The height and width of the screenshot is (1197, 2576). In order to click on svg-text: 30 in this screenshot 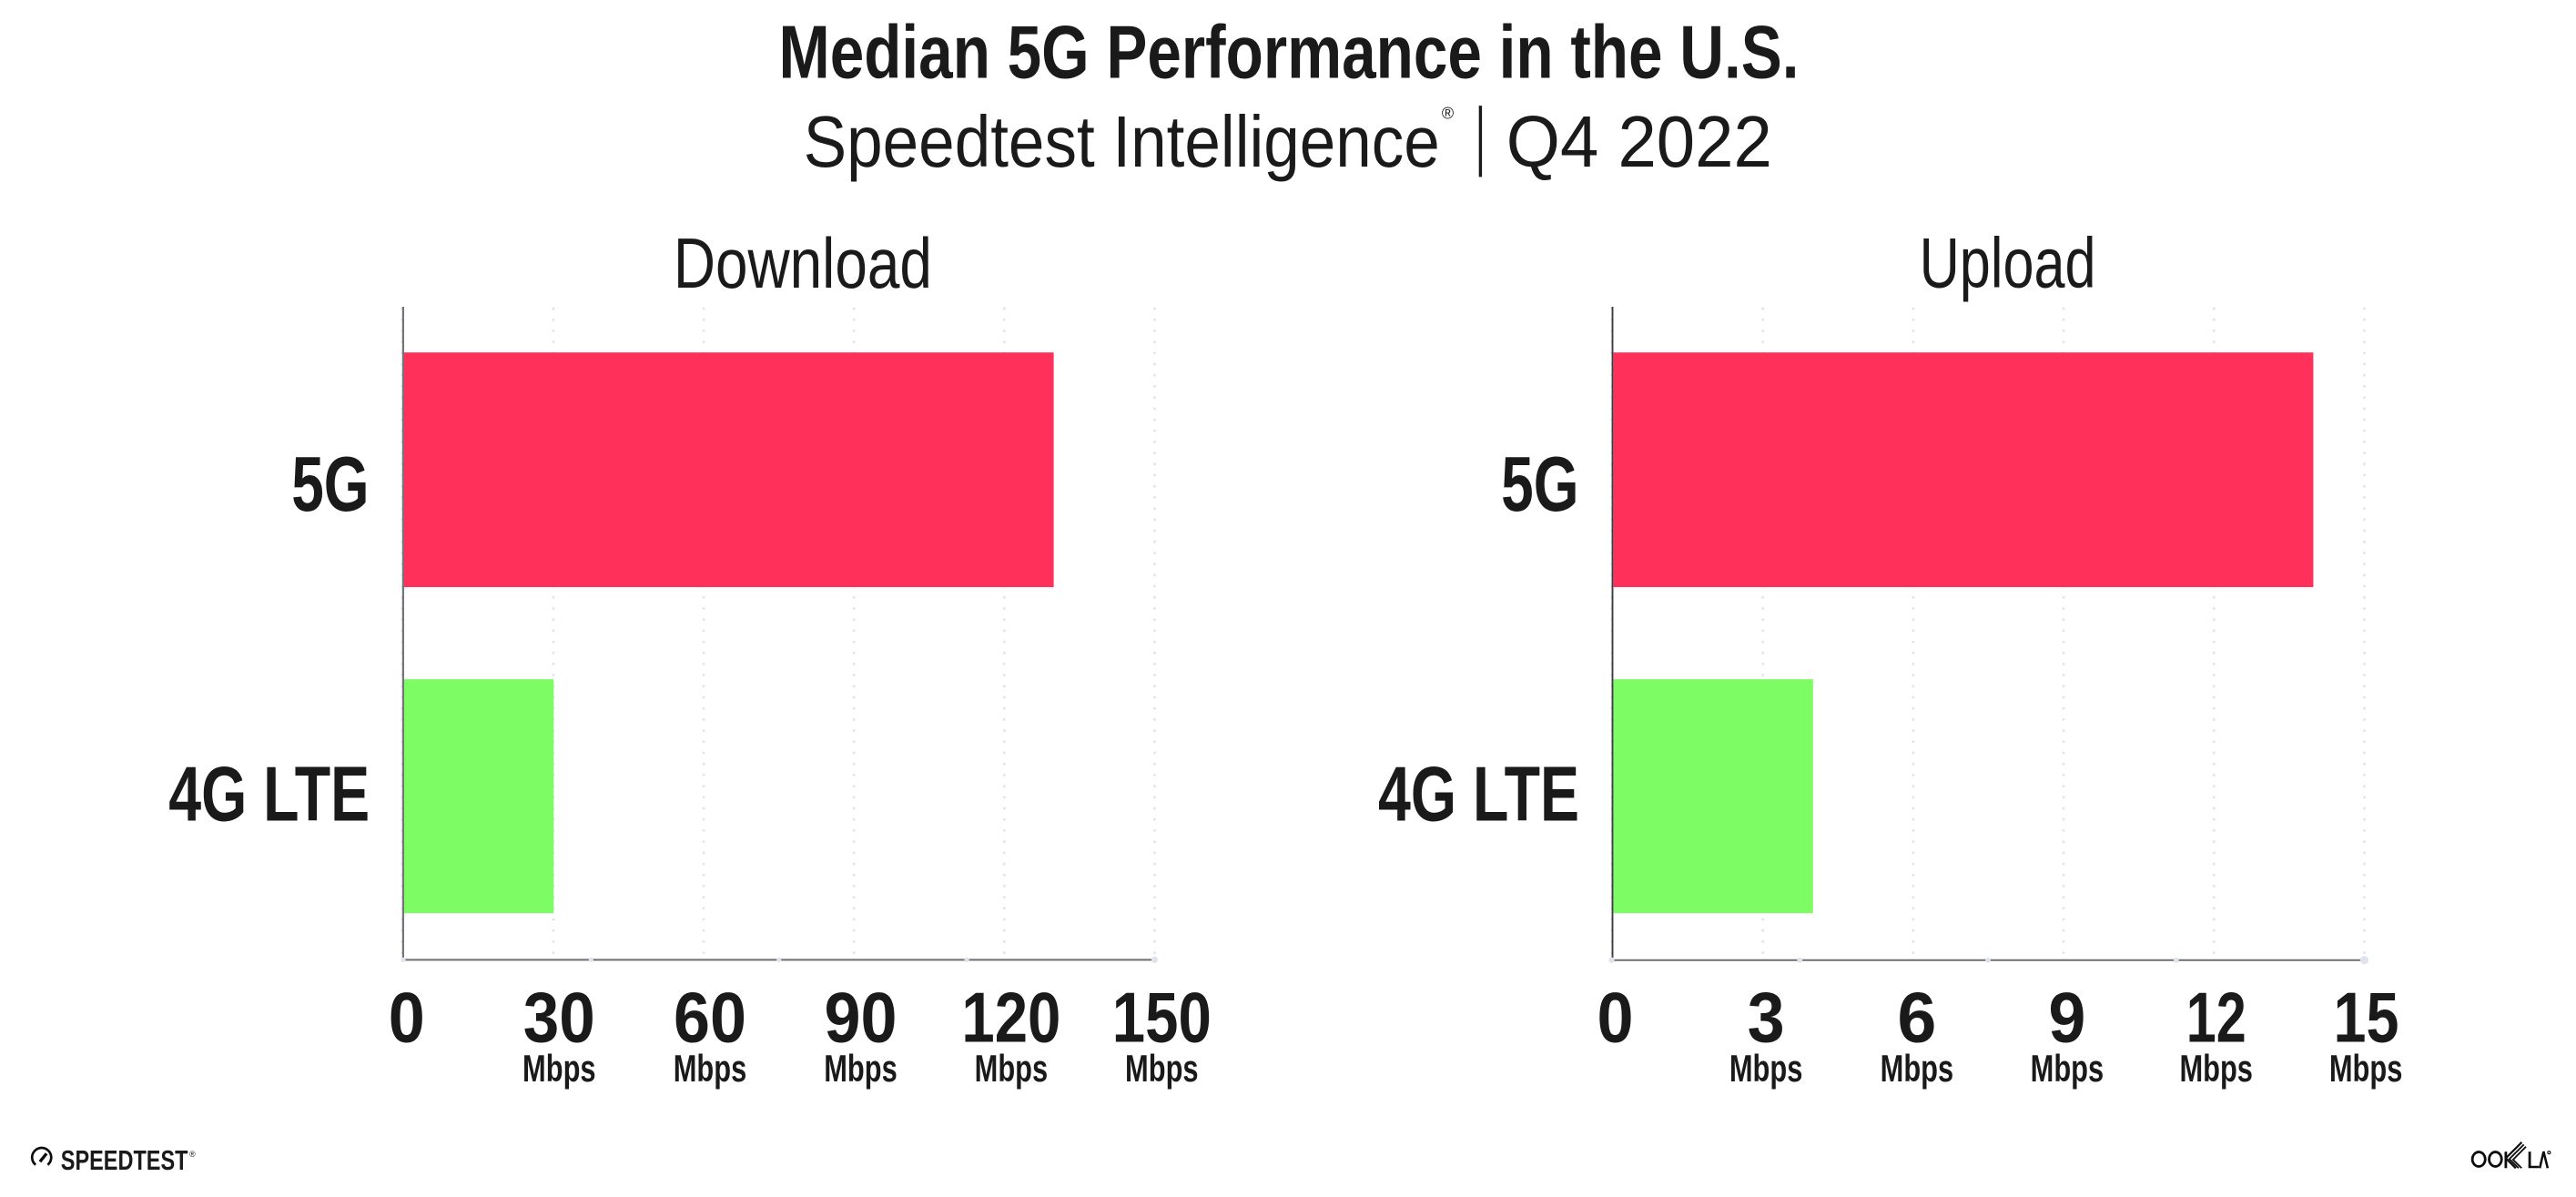, I will do `click(559, 1017)`.